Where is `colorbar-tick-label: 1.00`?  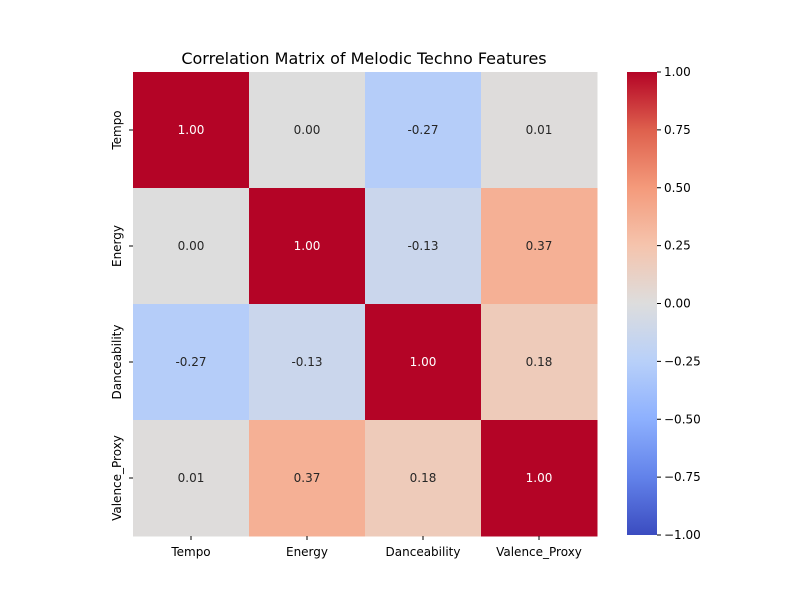 colorbar-tick-label: 1.00 is located at coordinates (677, 72).